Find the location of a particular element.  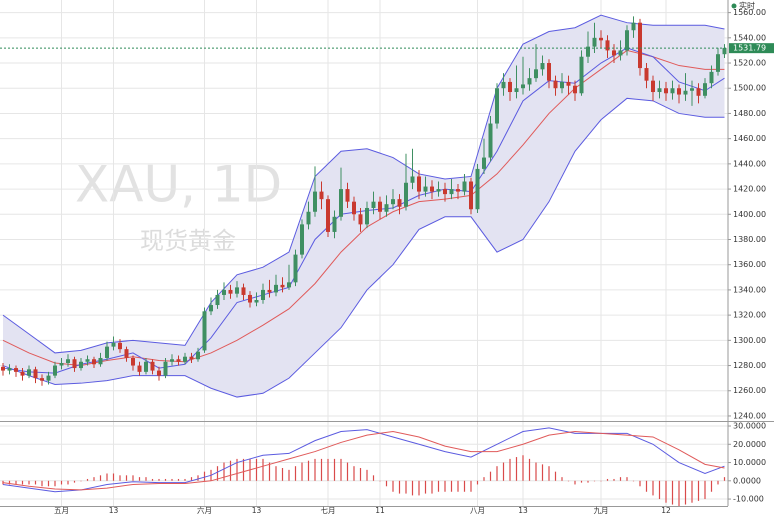

y-tick-label: 1380.00 is located at coordinates (749, 239).